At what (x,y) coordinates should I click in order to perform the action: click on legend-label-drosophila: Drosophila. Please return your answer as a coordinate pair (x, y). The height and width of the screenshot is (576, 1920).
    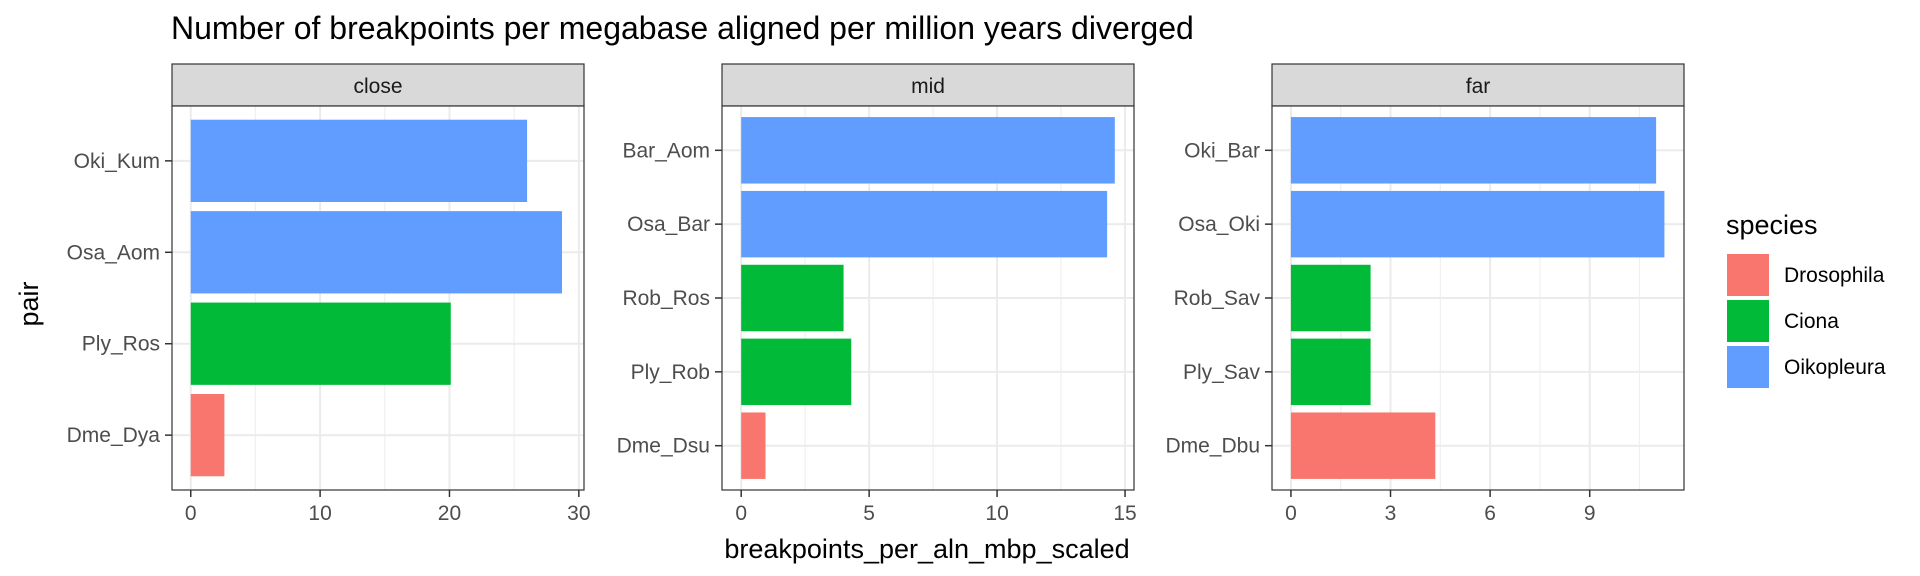
    Looking at the image, I should click on (1834, 275).